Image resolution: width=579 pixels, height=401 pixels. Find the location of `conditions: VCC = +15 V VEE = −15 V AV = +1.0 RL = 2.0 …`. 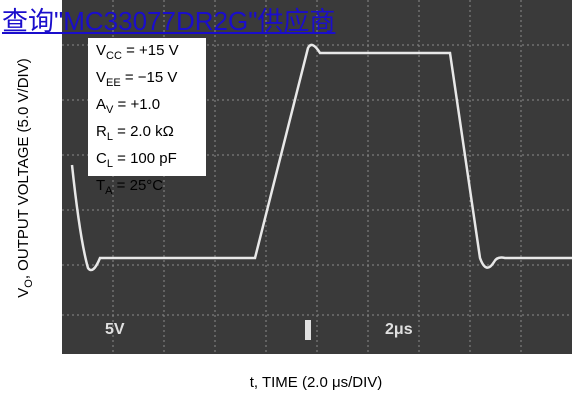

conditions: VCC = +15 V VEE = −15 V AV = +1.0 RL = 2.0 … is located at coordinates (147, 117).